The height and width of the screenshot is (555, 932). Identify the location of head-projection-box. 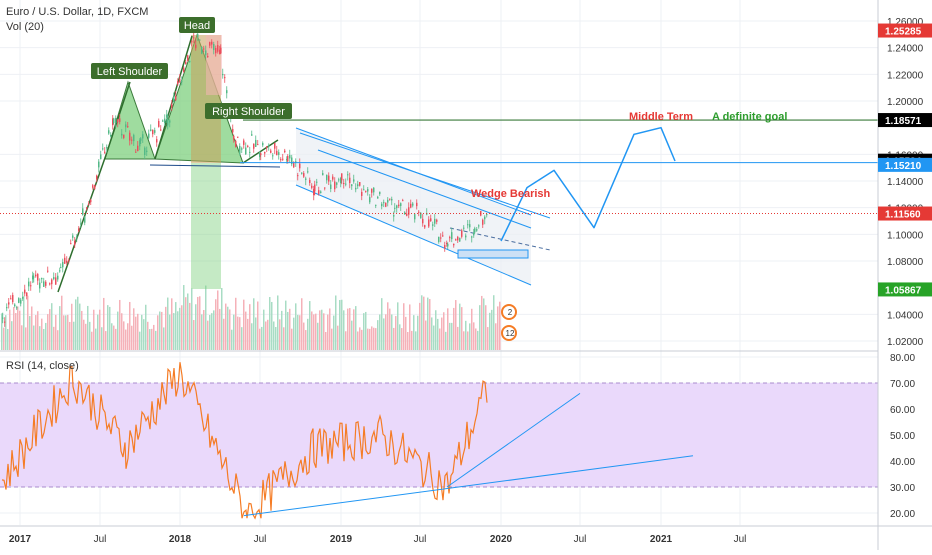
(206, 226).